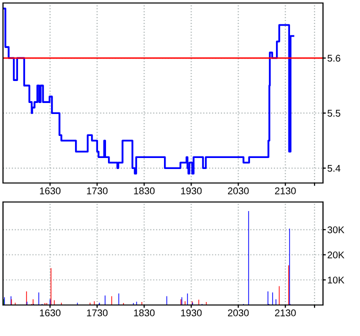 This screenshot has width=360, height=336. Describe the element at coordinates (336, 230) in the screenshot. I see `y-tick-label: 30K` at that location.